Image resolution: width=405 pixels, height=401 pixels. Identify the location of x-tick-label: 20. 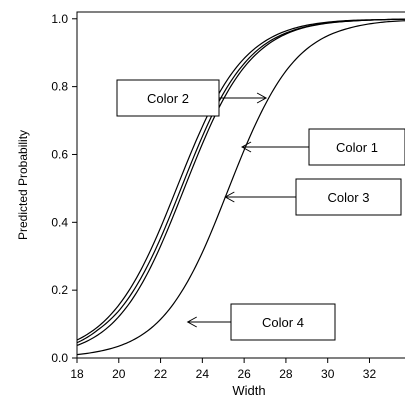
(119, 374).